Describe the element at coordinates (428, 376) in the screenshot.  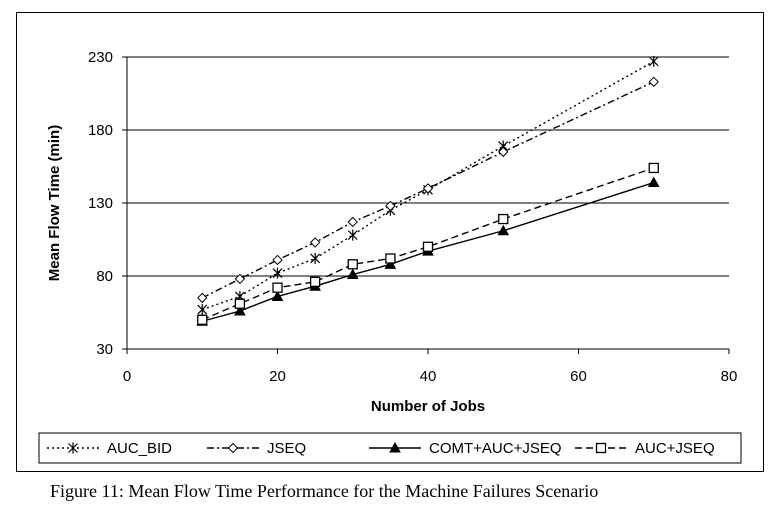
I see `x-tick-label: 40` at that location.